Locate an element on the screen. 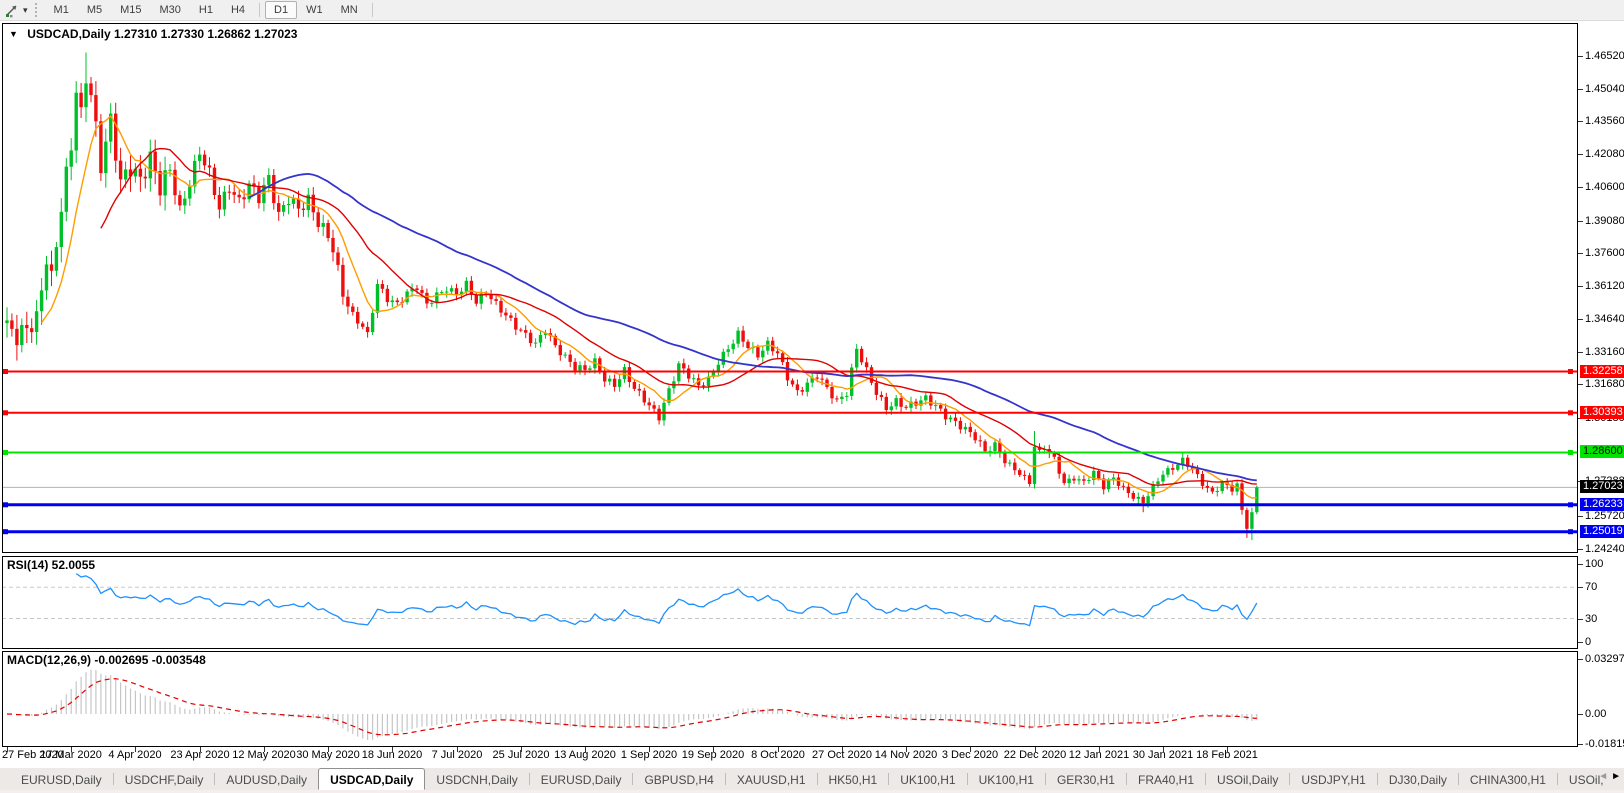 The image size is (1624, 793). price-axis-label: 1.25720 is located at coordinates (1604, 516).